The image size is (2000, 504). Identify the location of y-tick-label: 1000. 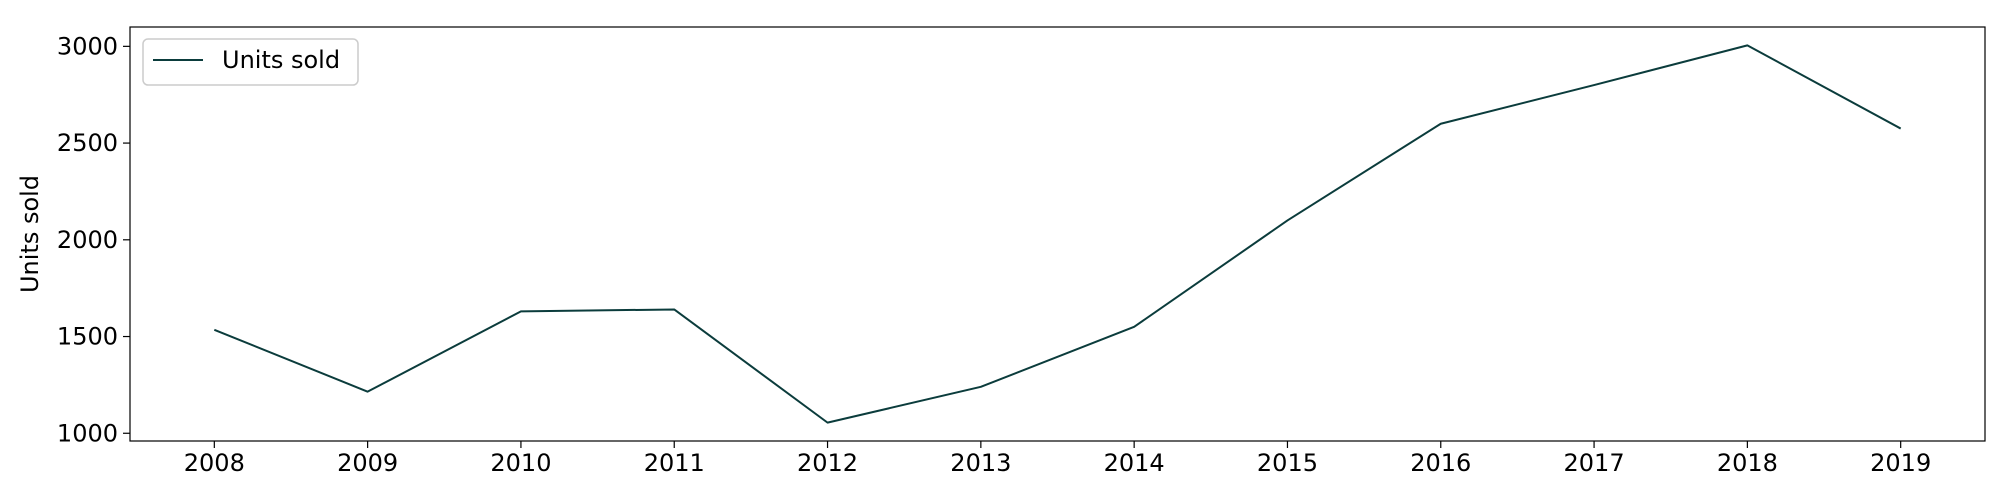
(87, 433).